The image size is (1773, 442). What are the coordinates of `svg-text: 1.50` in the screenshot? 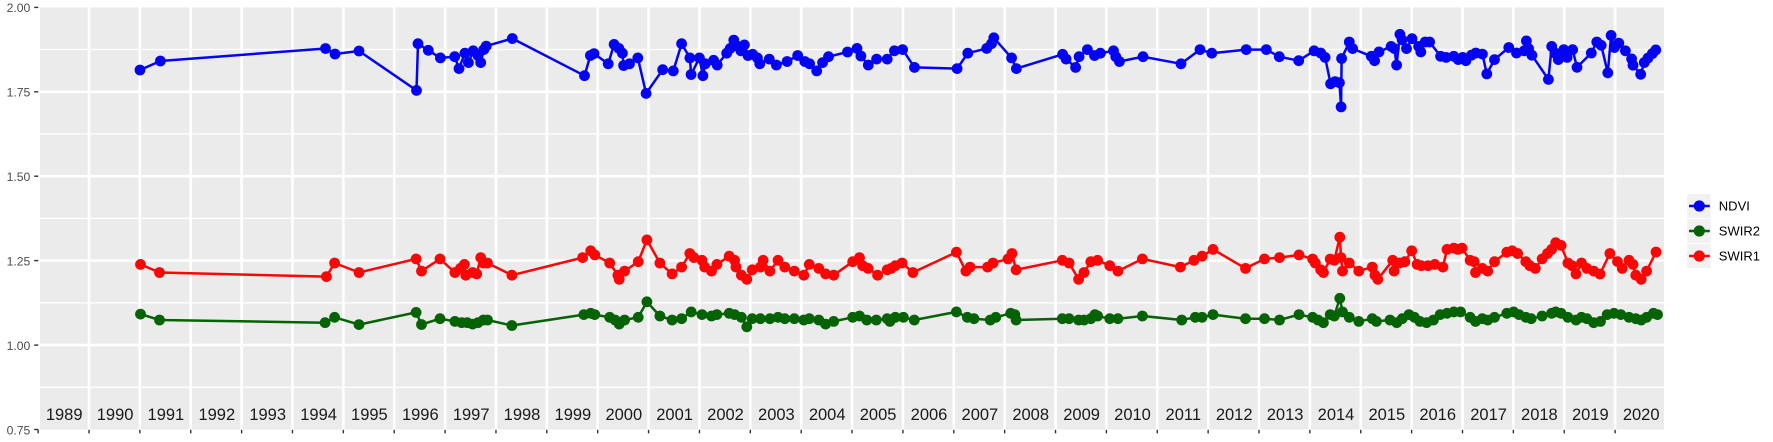 It's located at (19, 177).